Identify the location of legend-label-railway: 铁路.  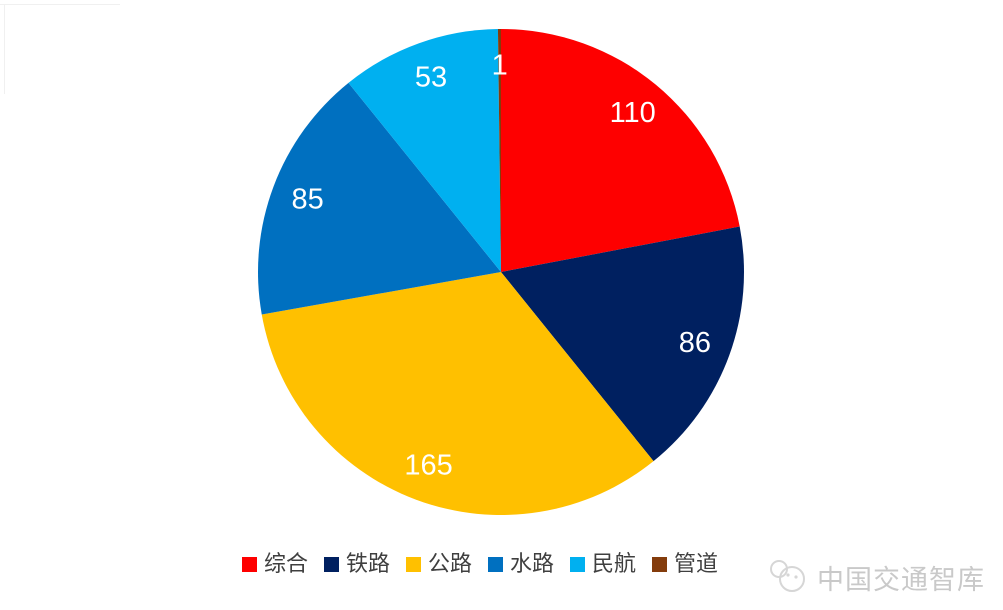
(367, 563).